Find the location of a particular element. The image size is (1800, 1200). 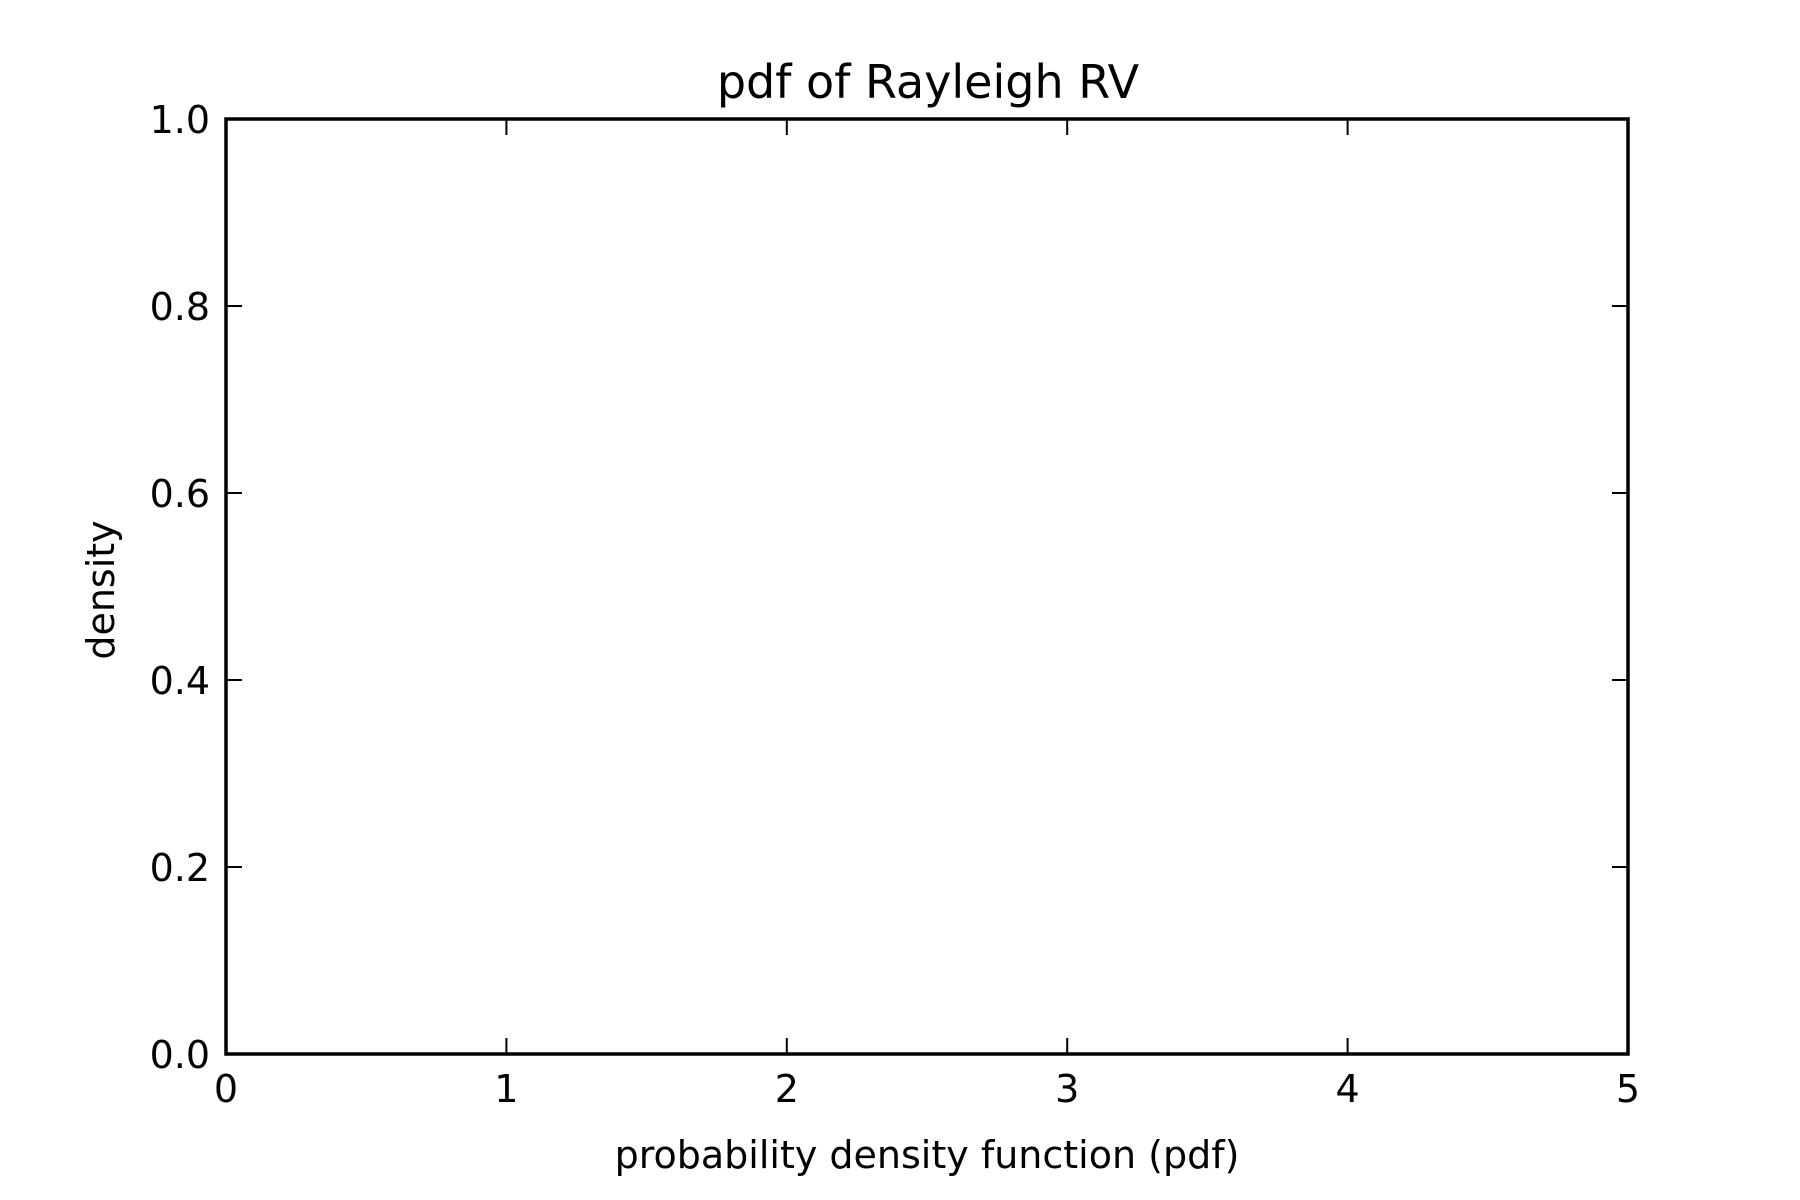

y-tick-label-1: 0.2 is located at coordinates (180, 868).